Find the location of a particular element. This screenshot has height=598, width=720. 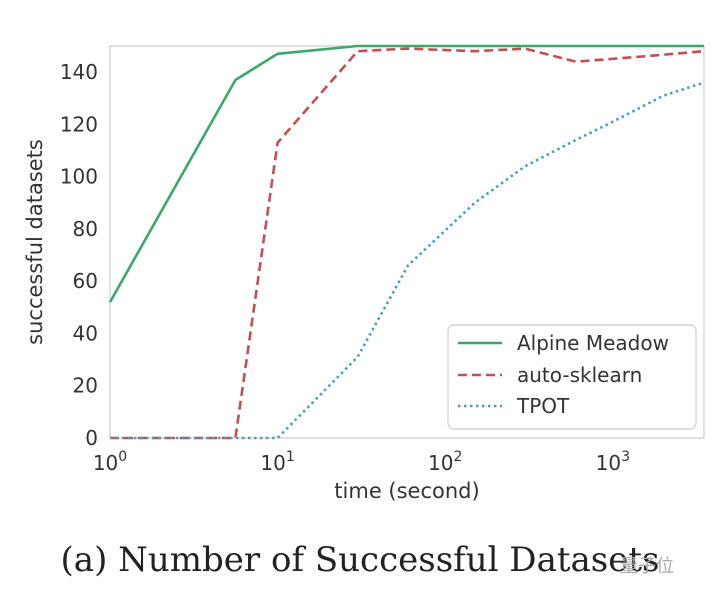

legend-label-alpine-meadow: Alpine Meadow is located at coordinates (593, 343).